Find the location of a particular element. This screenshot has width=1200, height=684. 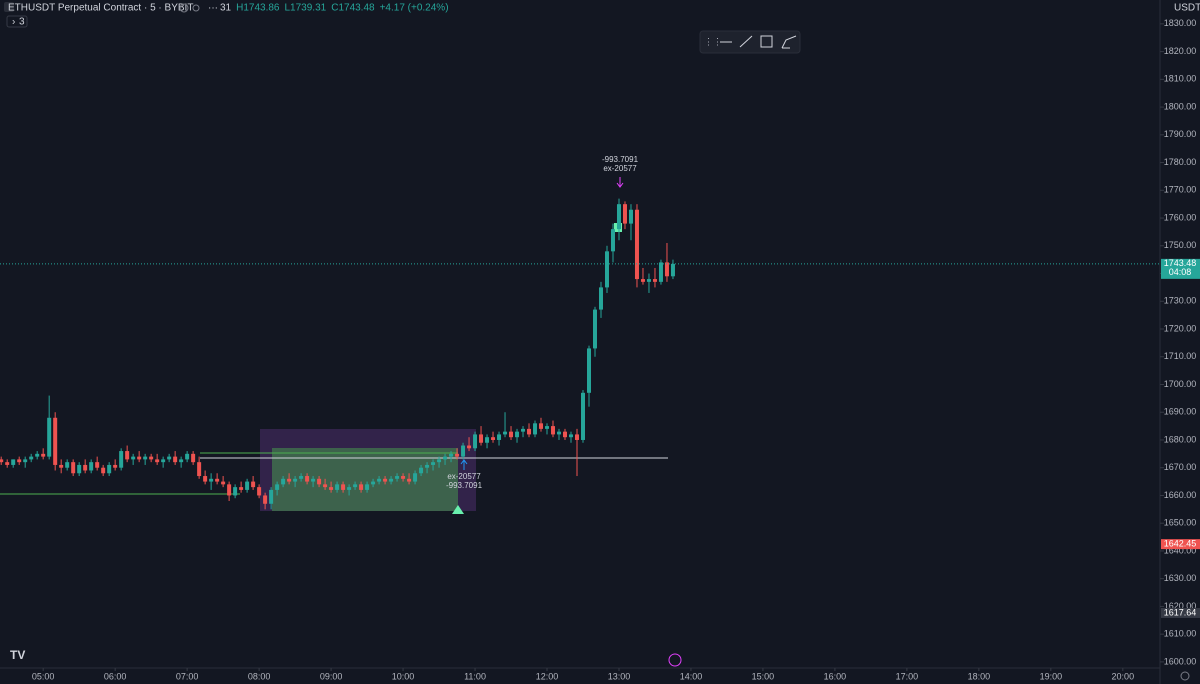

position-zone is located at coordinates (368, 470).